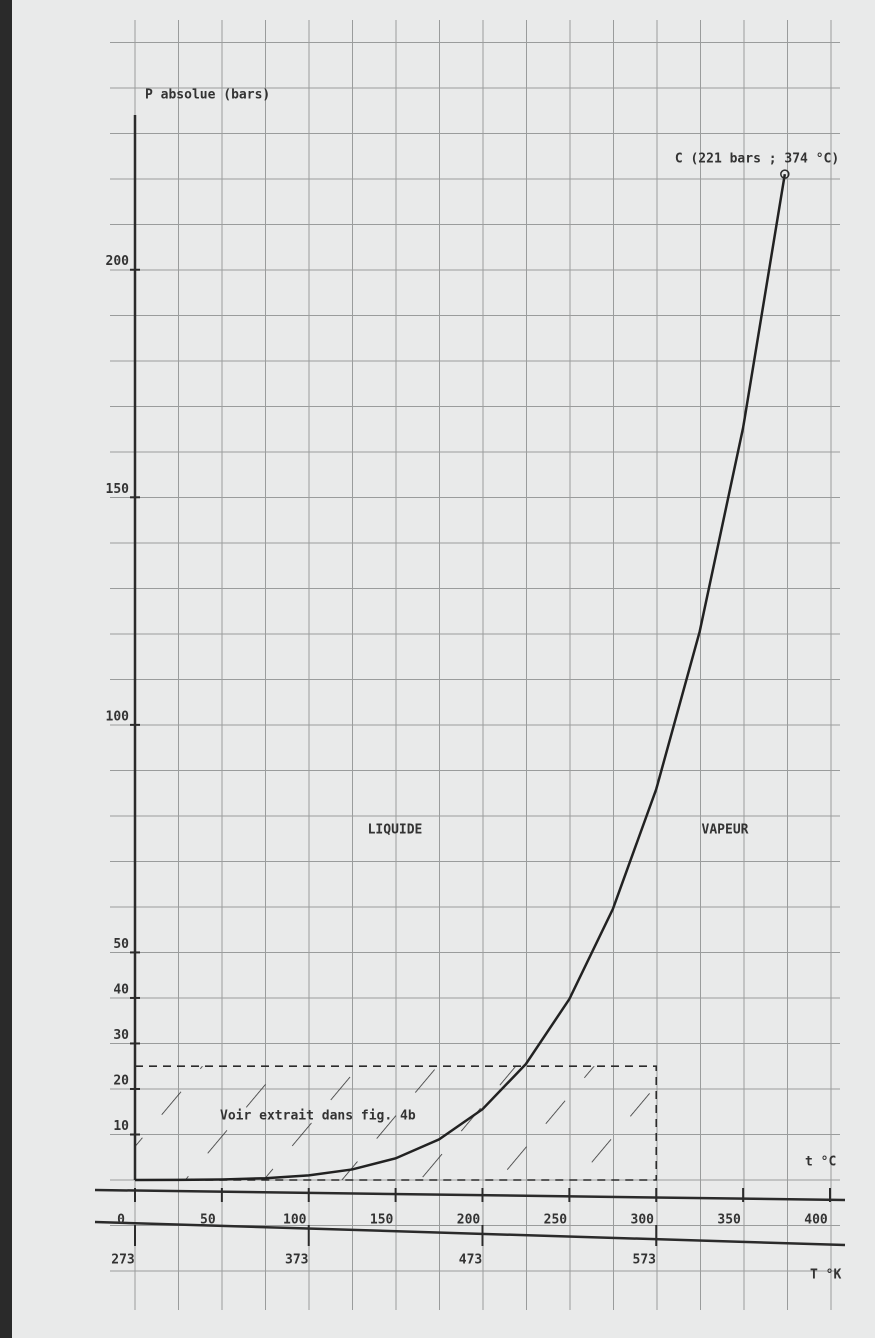 The height and width of the screenshot is (1338, 875). I want to click on x-tick-label: 150, so click(382, 1220).